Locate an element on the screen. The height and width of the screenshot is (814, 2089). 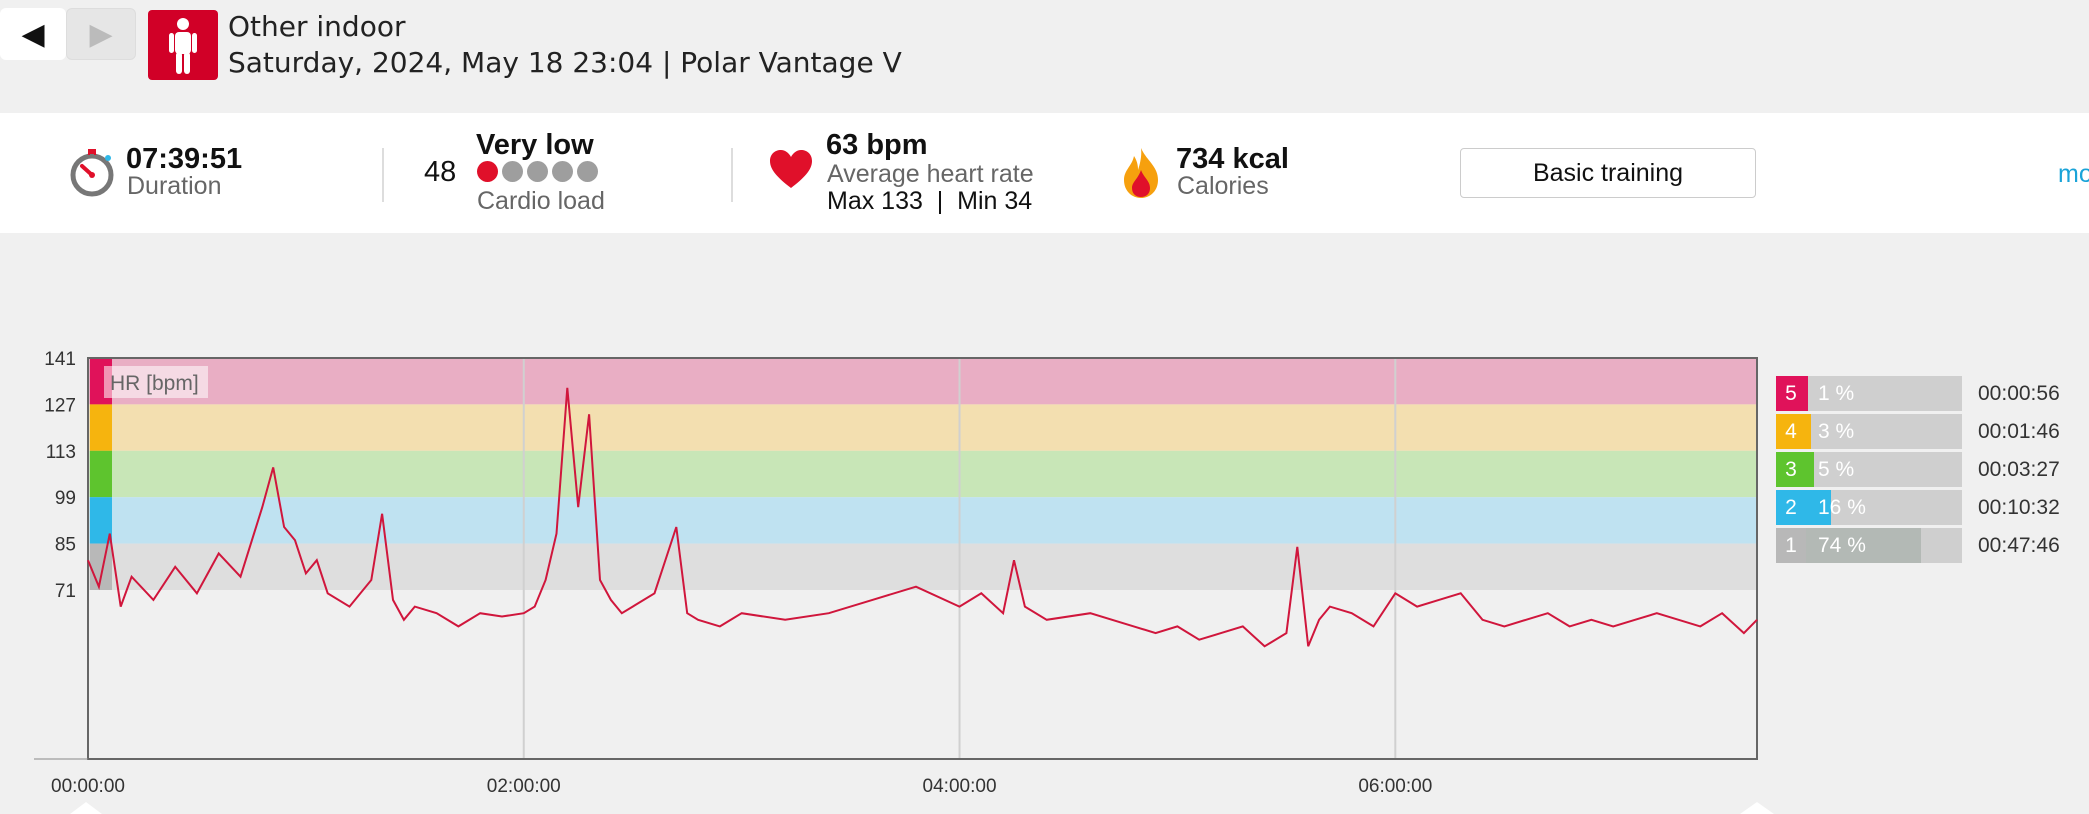
zone-bar-1: 1 74 % is located at coordinates (1869, 545).